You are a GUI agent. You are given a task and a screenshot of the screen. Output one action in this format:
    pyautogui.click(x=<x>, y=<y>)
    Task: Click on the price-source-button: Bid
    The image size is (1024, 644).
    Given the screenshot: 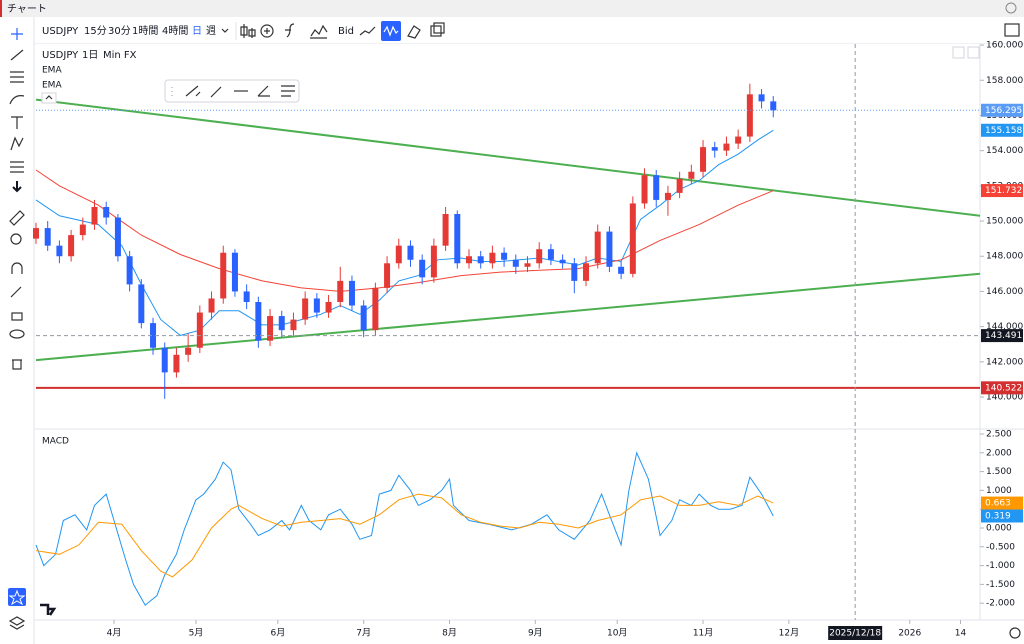 What is the action you would take?
    pyautogui.click(x=346, y=31)
    